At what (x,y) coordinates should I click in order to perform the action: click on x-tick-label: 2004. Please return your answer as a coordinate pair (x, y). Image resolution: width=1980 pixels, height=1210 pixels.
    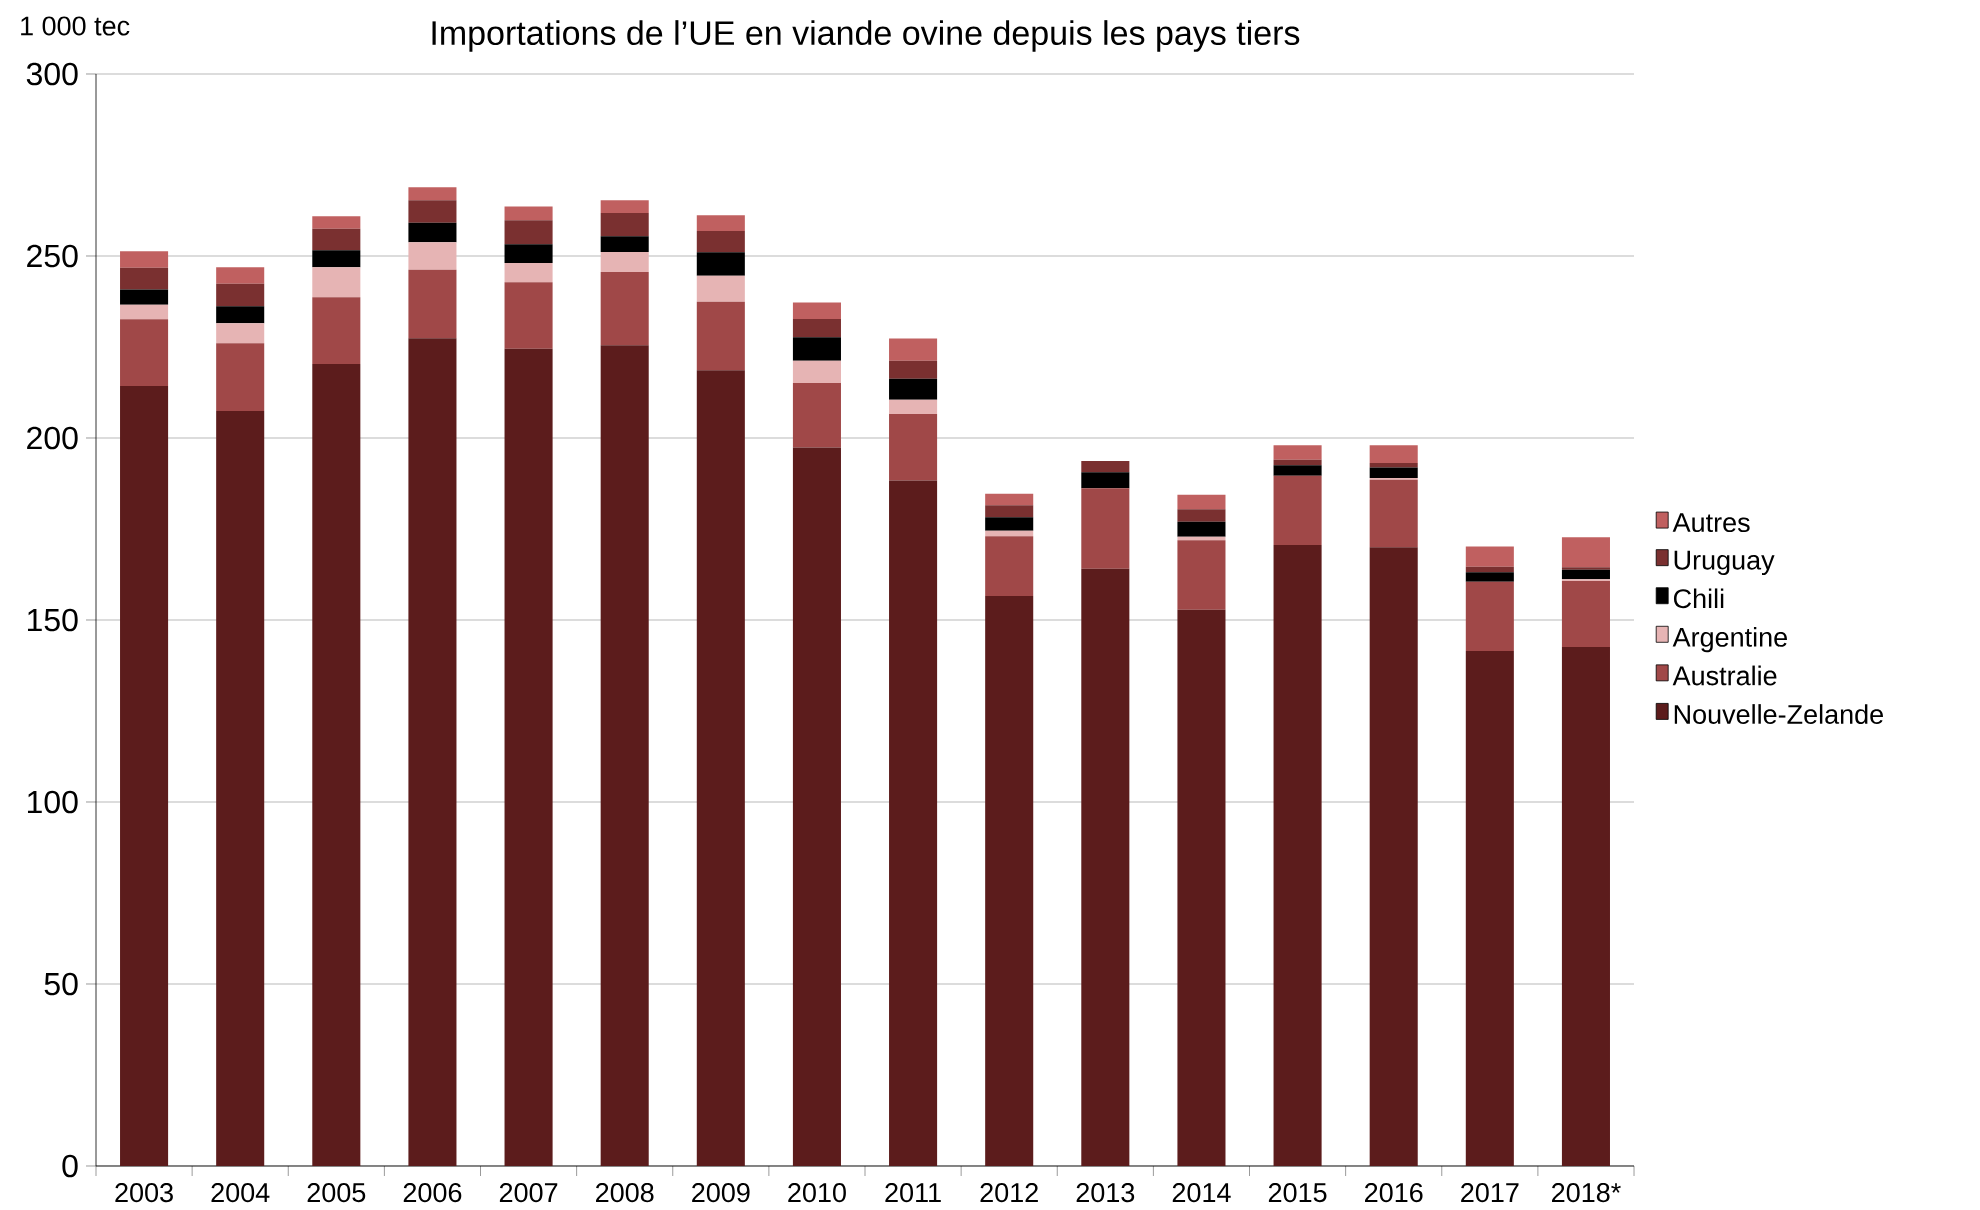
    Looking at the image, I should click on (240, 1193).